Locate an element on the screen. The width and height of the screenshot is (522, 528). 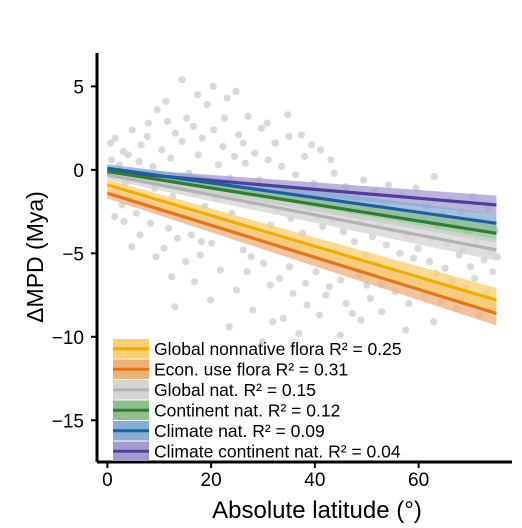
legend-label: Climate nat. R² = 0.09 is located at coordinates (239, 431).